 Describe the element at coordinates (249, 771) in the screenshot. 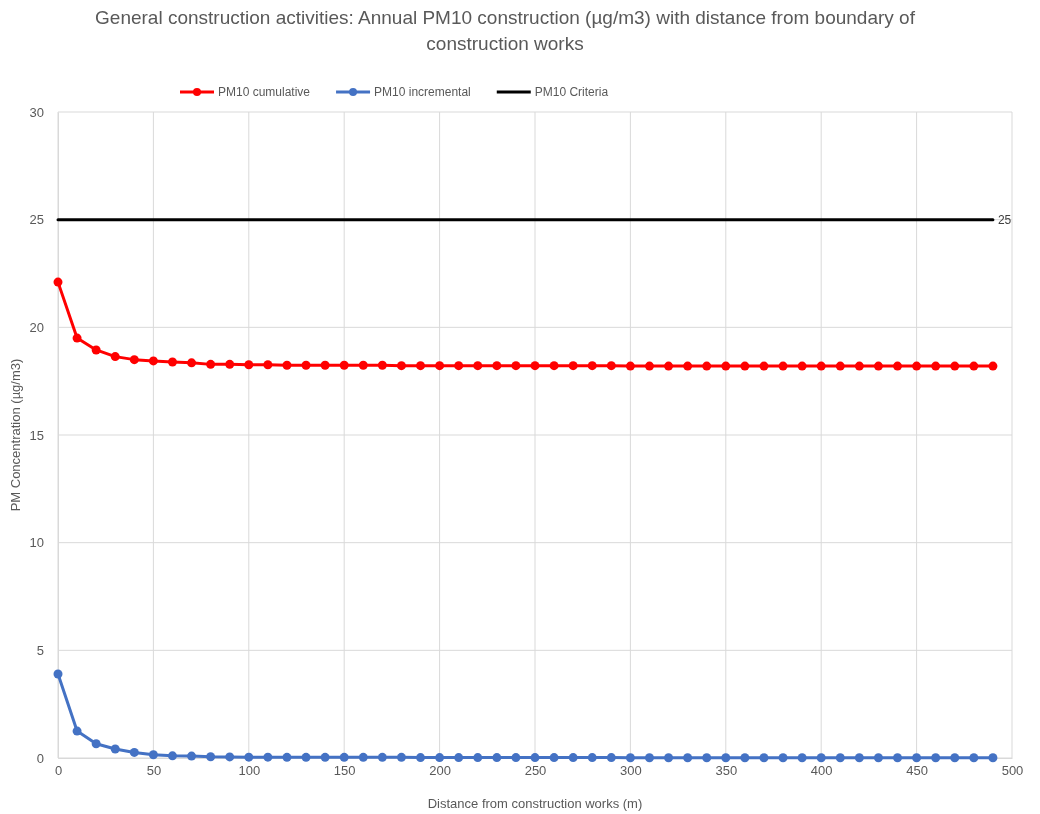

I see `x-tick-label: 100` at that location.